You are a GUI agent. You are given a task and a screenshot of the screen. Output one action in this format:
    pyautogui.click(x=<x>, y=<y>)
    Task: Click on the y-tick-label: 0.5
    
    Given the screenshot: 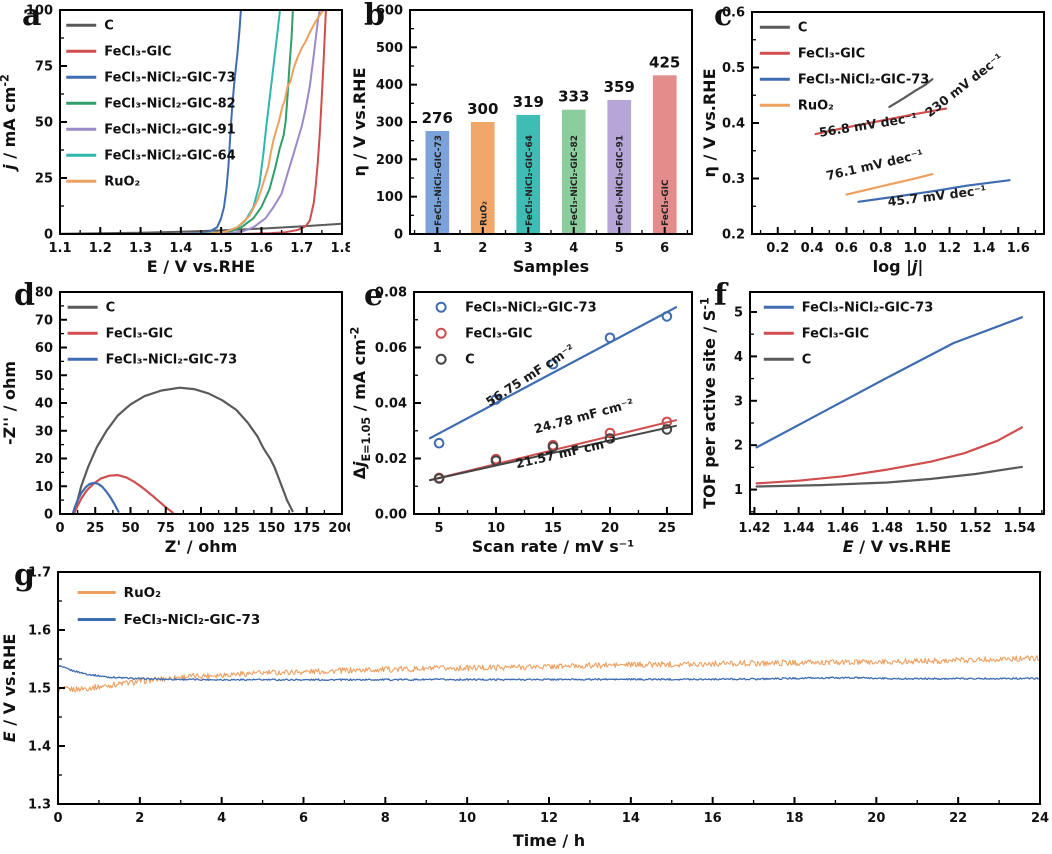 What is the action you would take?
    pyautogui.click(x=733, y=68)
    